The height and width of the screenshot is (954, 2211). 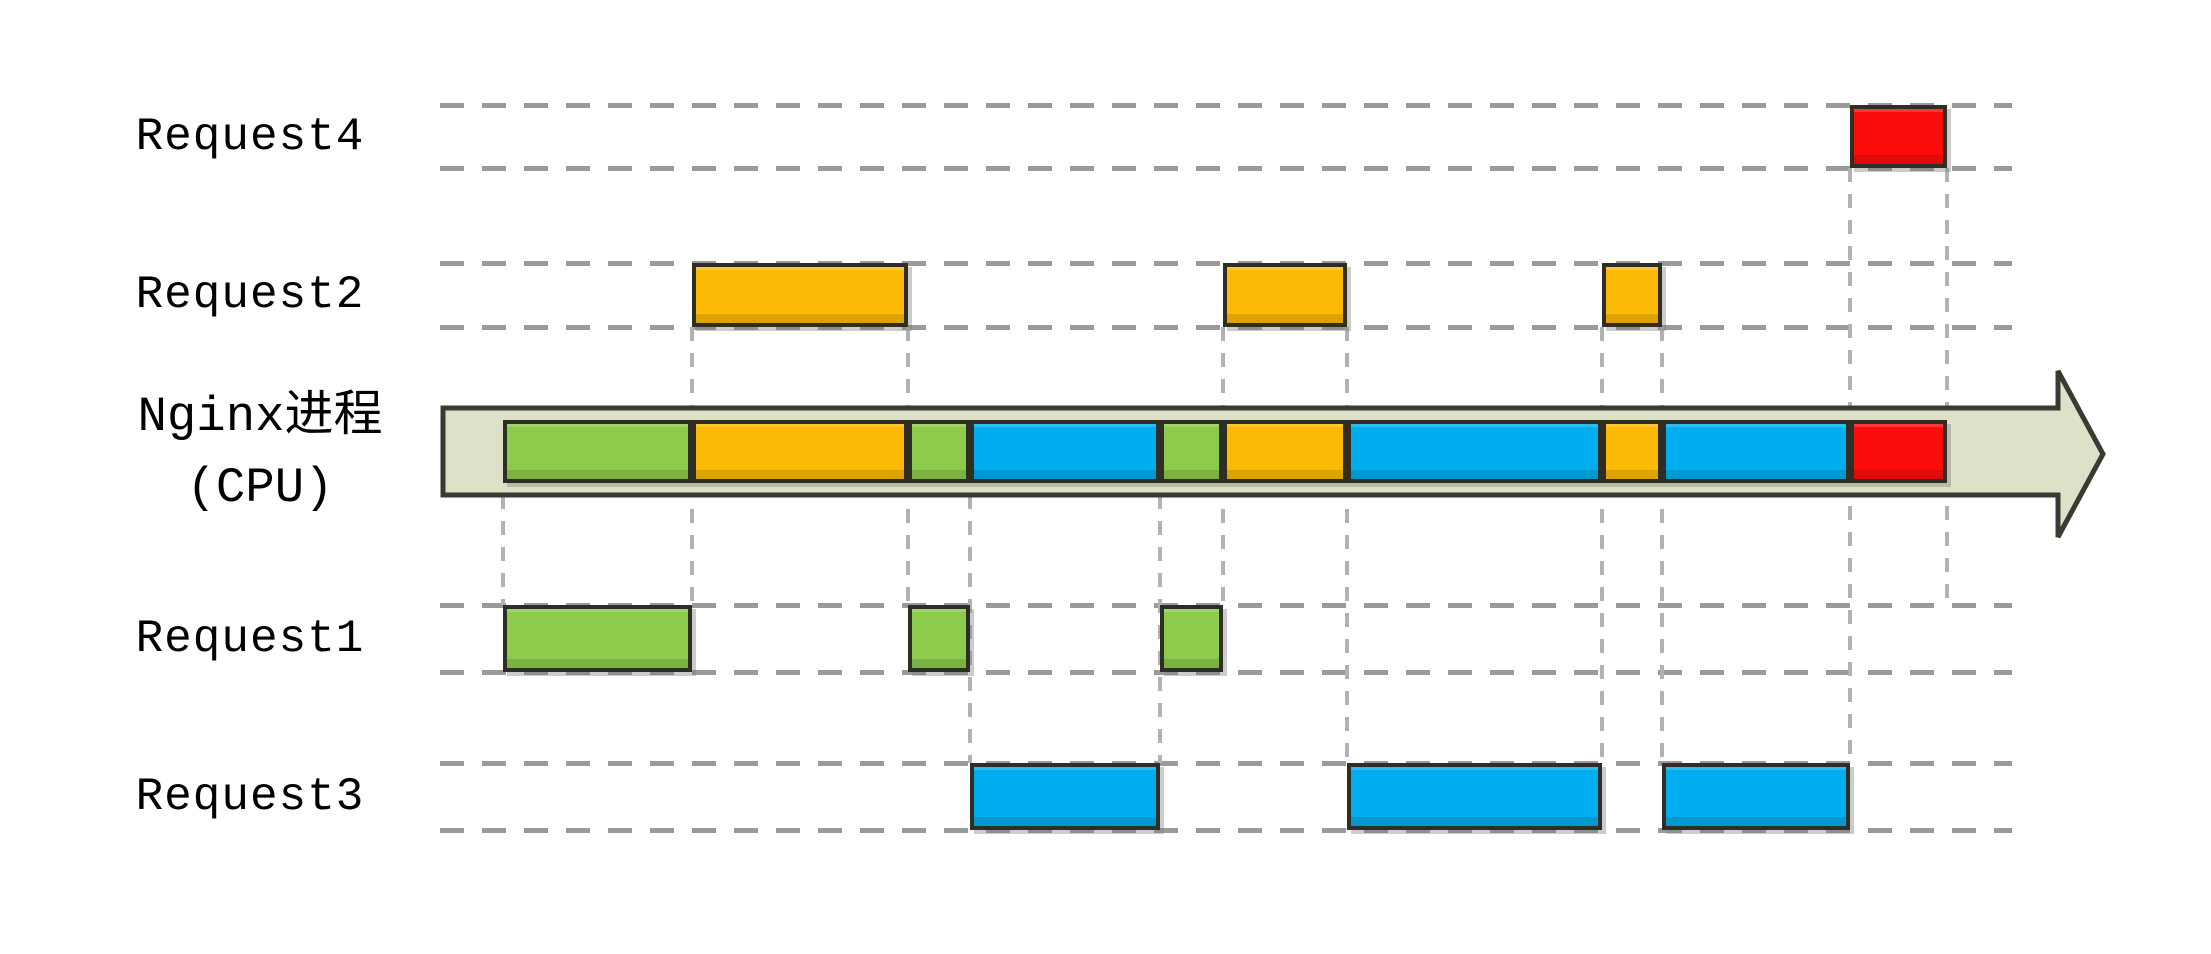 I want to click on row-label-request2: Request2, so click(x=250, y=295).